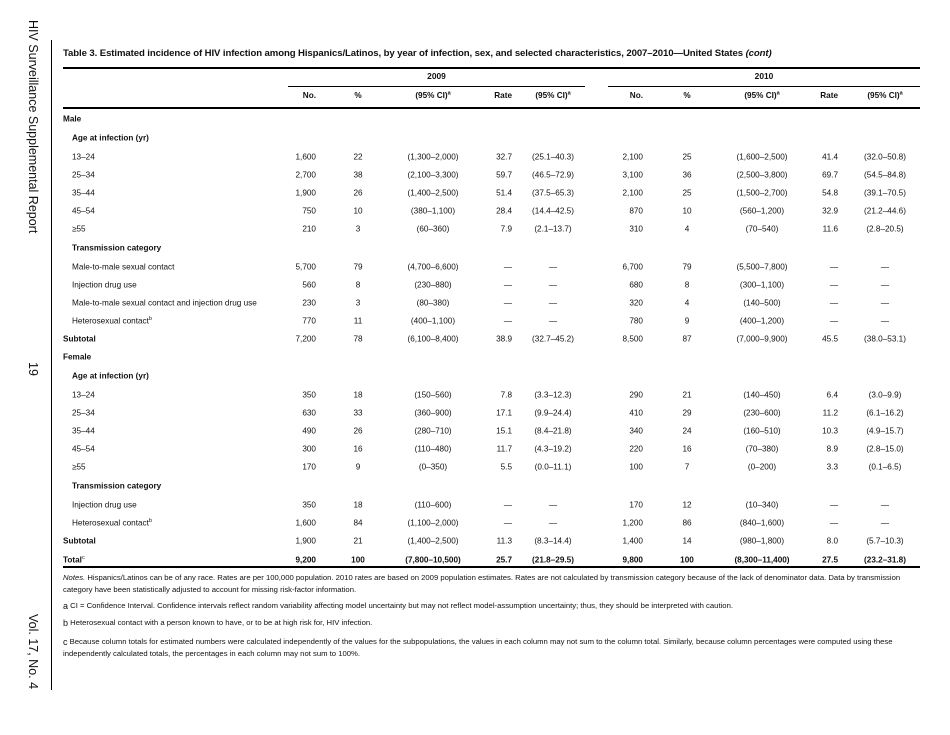  I want to click on table-cell: 340, so click(636, 431).